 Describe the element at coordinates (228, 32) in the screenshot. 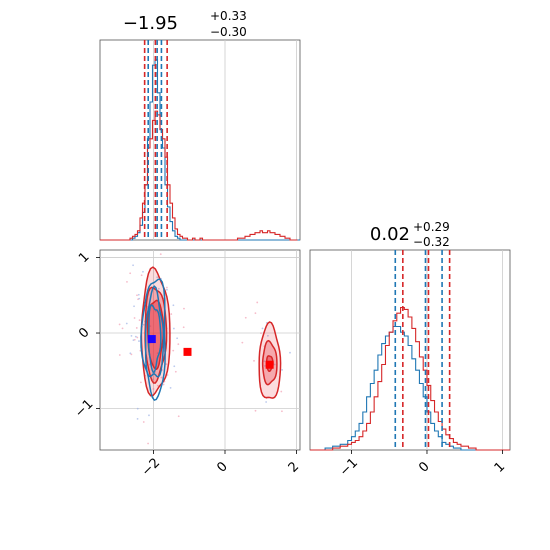

I see `marginal-x-title-minus: −0.30` at that location.